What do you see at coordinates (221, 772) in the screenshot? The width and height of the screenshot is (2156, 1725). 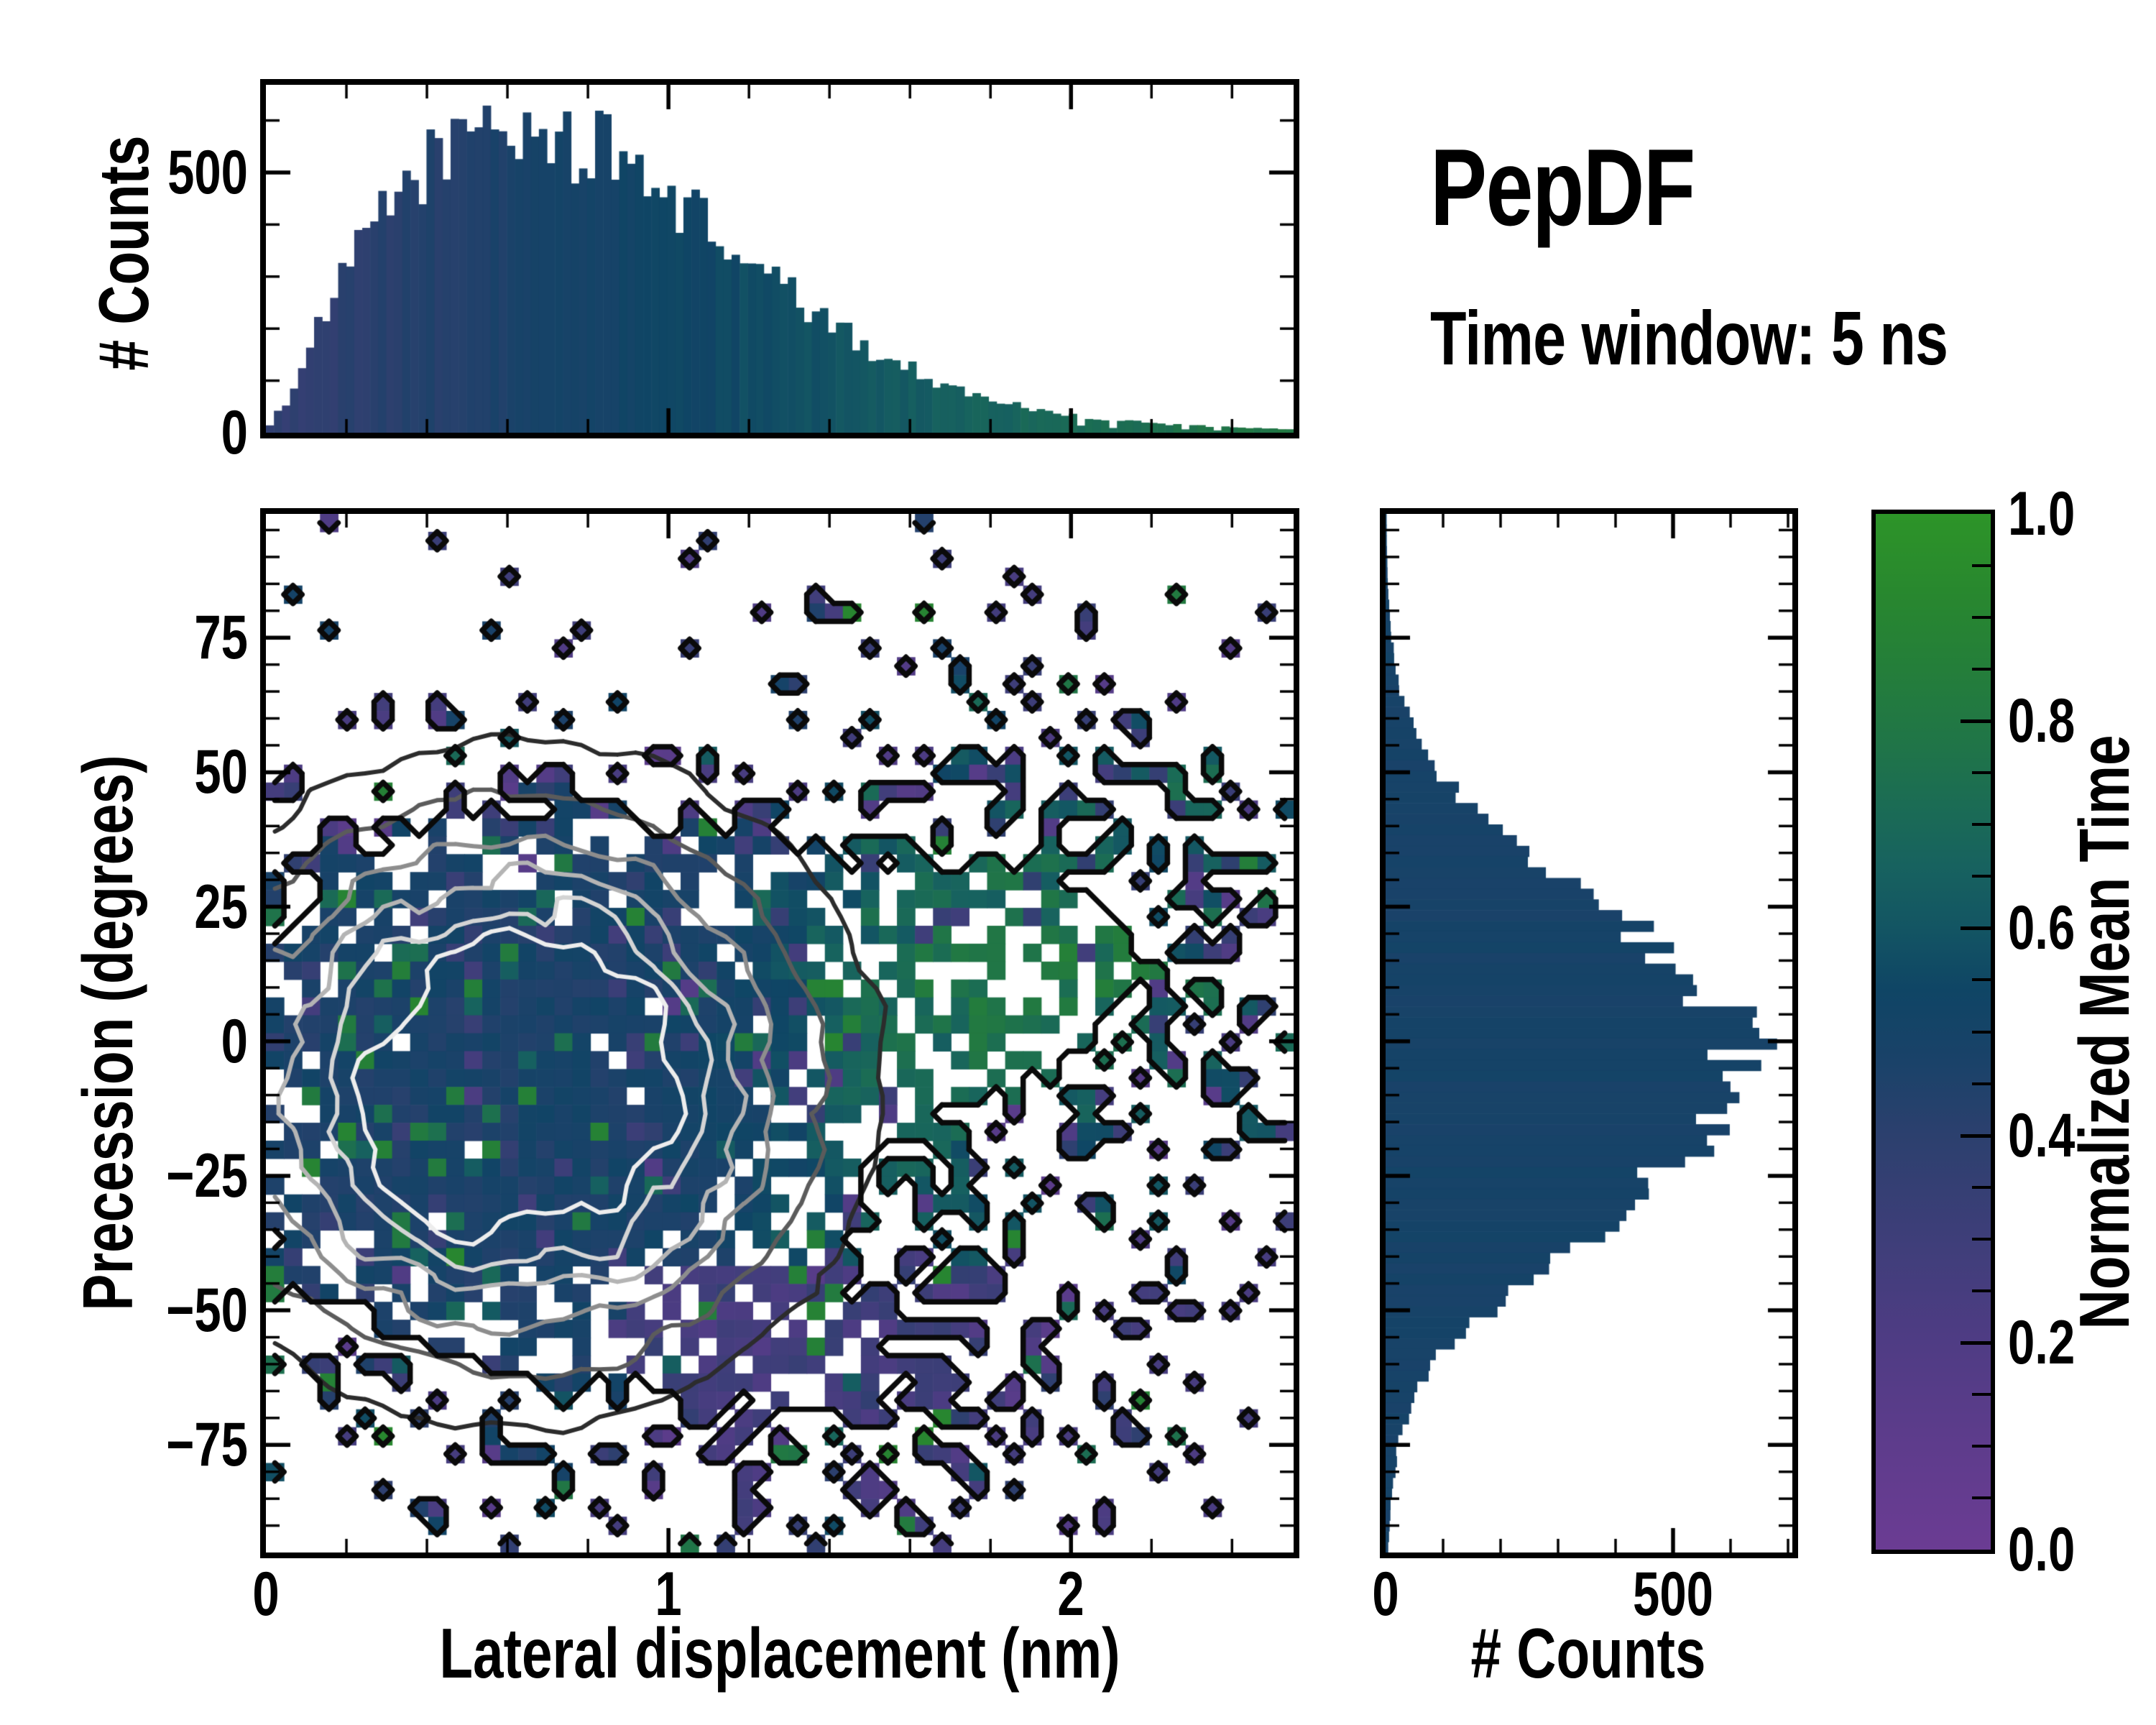 I see `main-ytick-50: 50` at bounding box center [221, 772].